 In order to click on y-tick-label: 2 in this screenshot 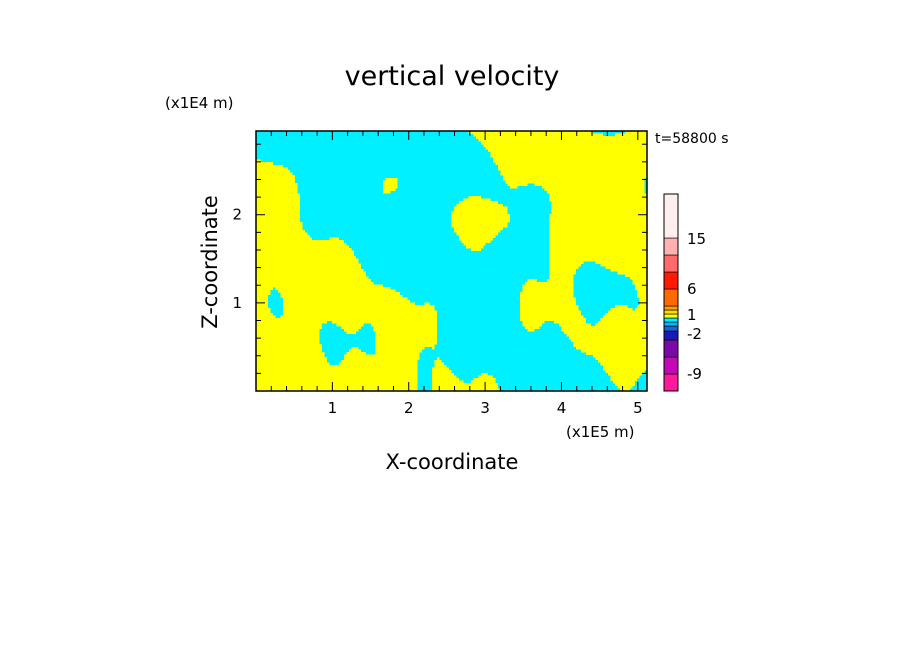, I will do `click(237, 215)`.